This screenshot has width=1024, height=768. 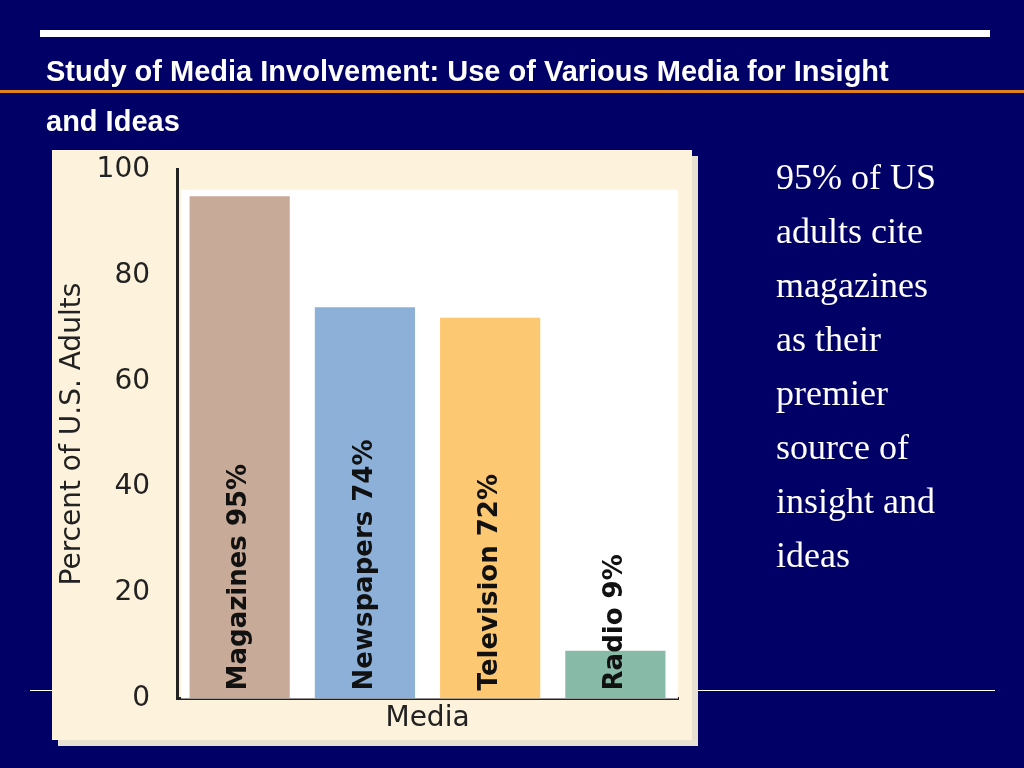 What do you see at coordinates (856, 366) in the screenshot?
I see `text: 95% of US adults cite magazines as their premier source of insight and ideas` at bounding box center [856, 366].